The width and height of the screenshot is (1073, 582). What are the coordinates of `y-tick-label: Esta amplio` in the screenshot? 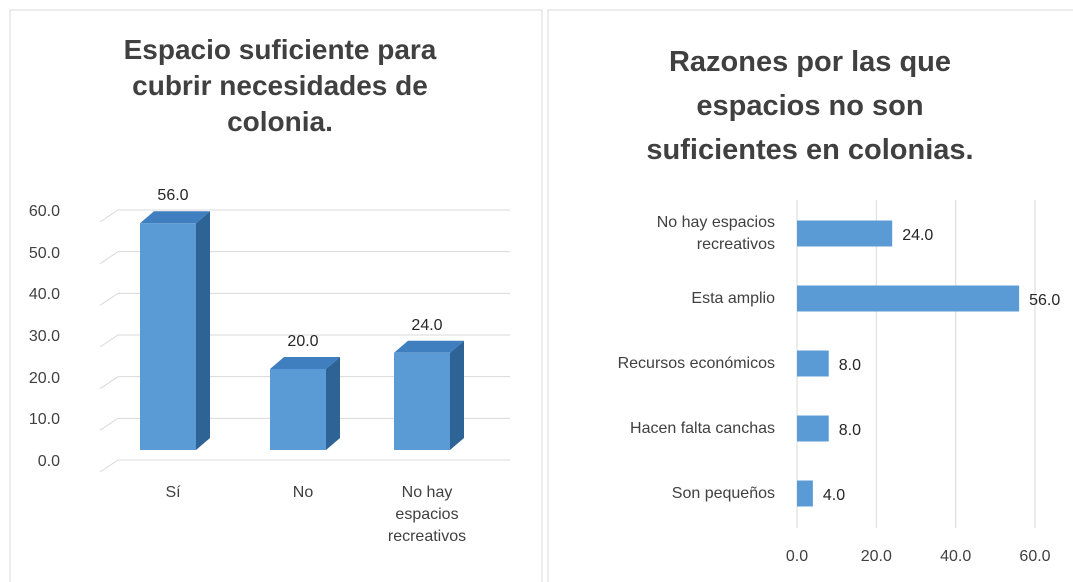 It's located at (733, 298).